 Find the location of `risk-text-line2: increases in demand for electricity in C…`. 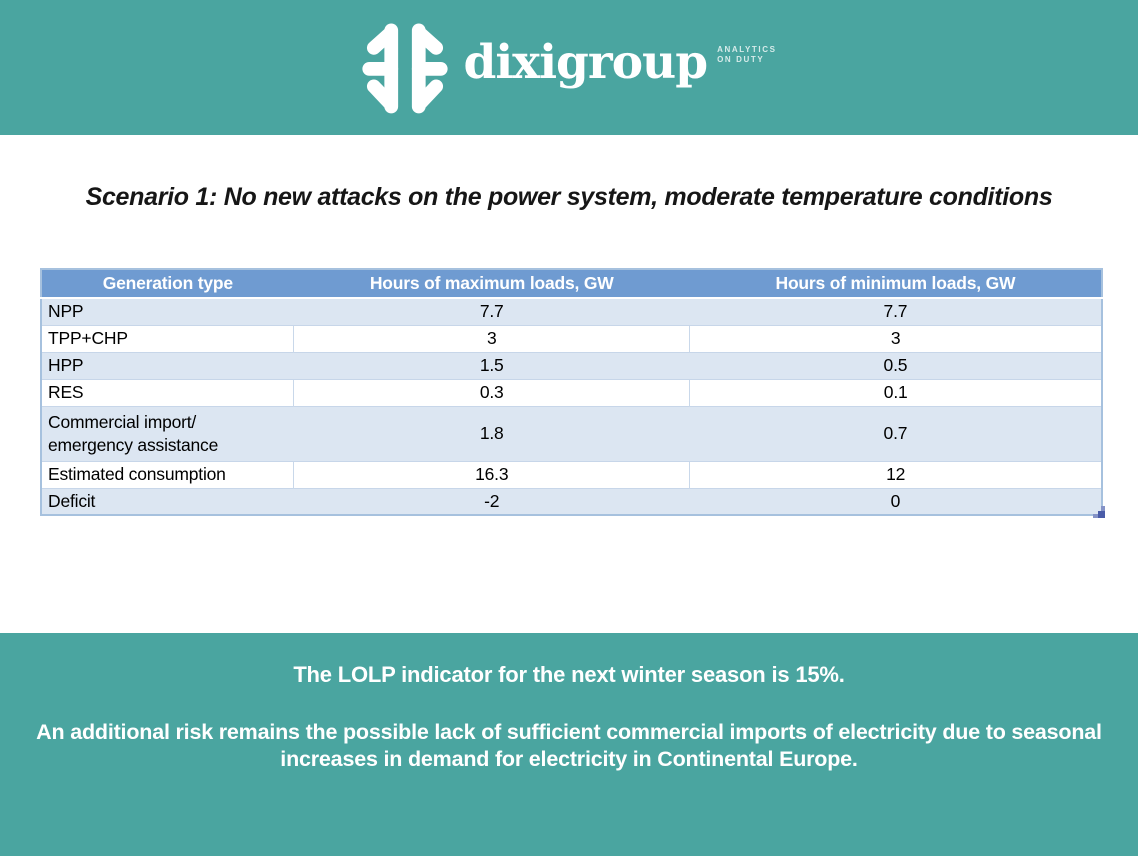

risk-text-line2: increases in demand for electricity in C… is located at coordinates (569, 759).